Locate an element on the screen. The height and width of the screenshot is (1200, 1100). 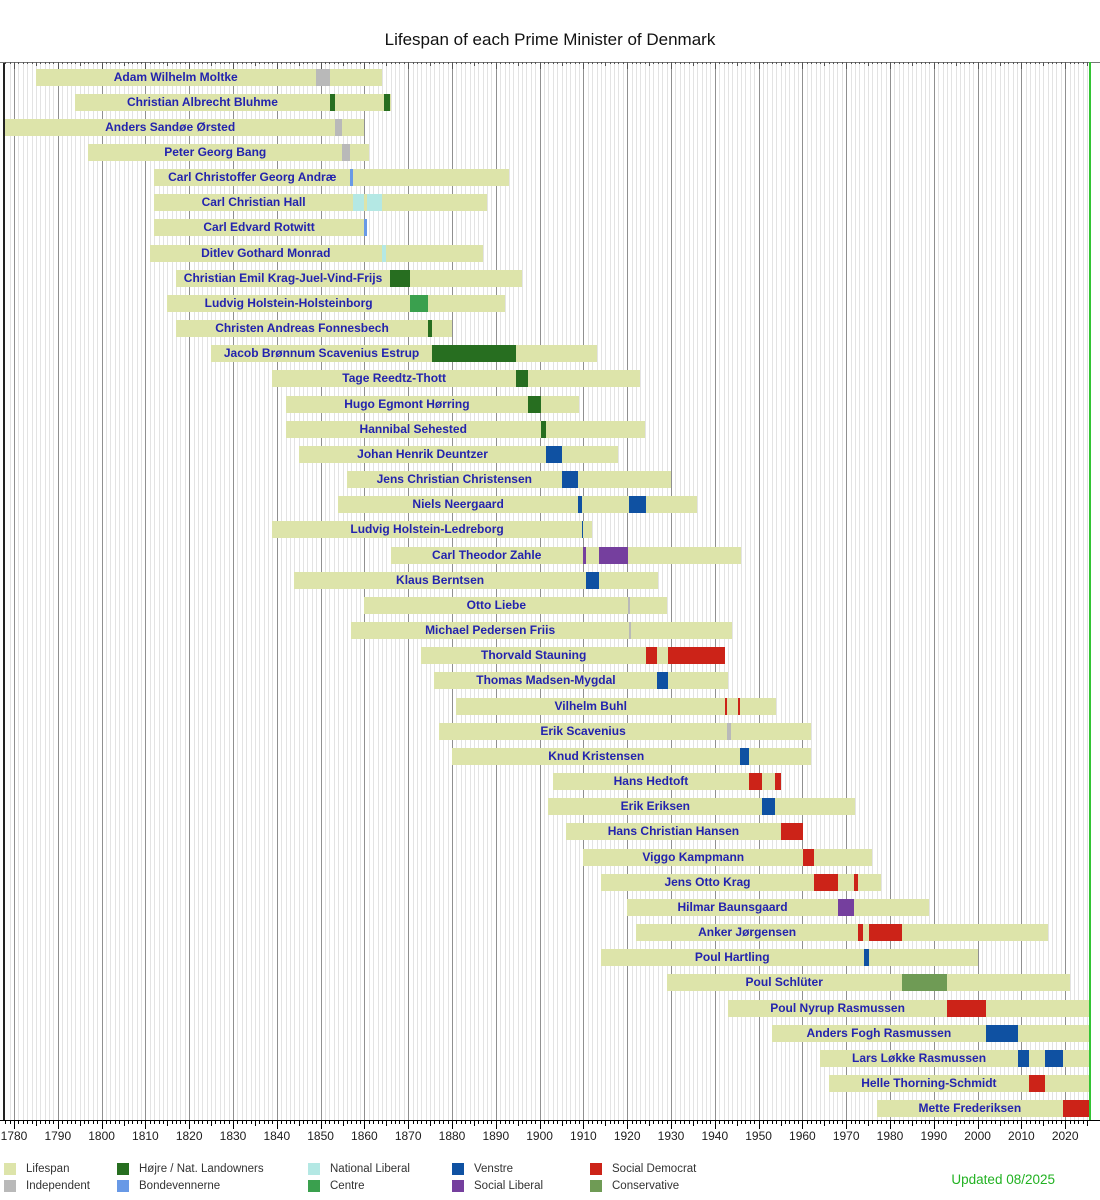
legend-swatch-lifespan is located at coordinates (10, 1169).